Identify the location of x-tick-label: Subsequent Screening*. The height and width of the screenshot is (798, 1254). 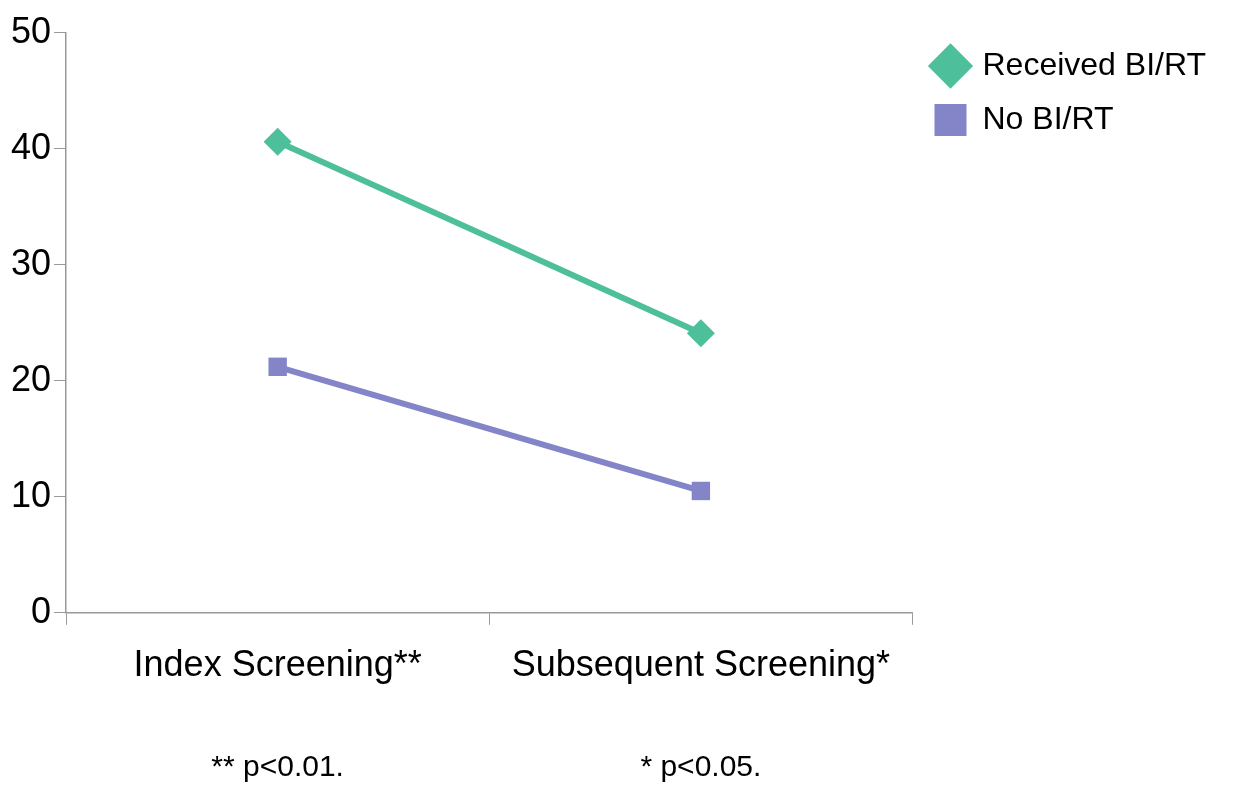
(701, 664).